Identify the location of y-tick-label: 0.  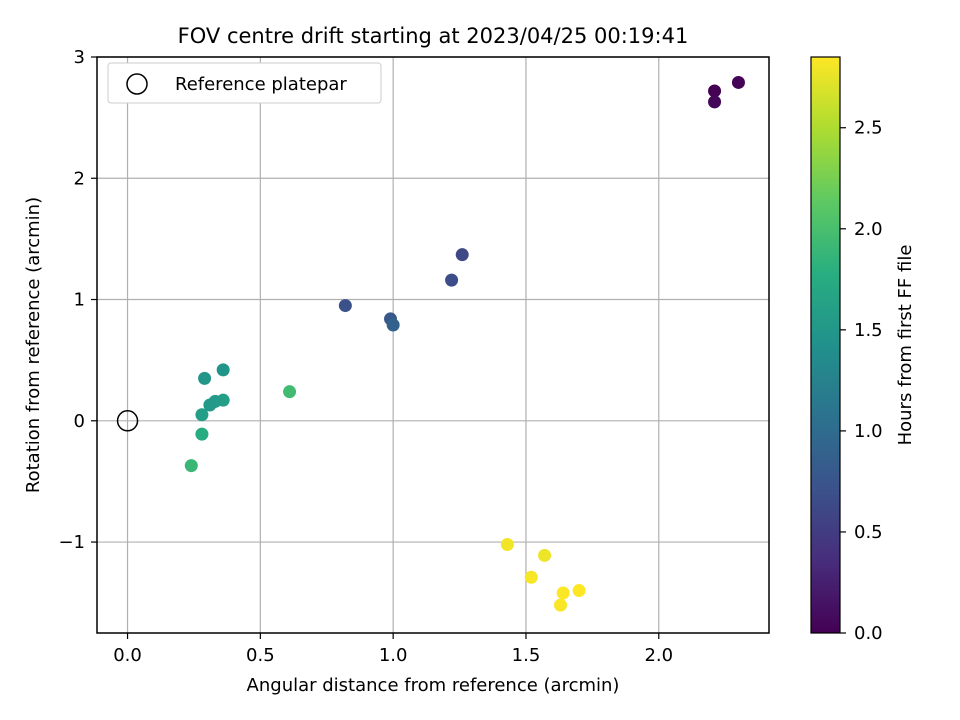
(79, 421).